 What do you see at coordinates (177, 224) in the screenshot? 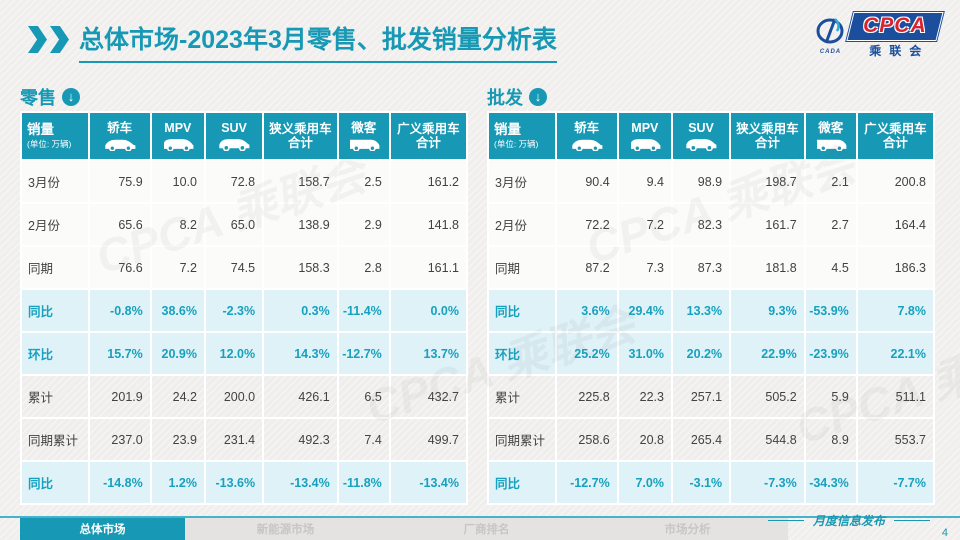
I see `cell-value: 8.2` at bounding box center [177, 224].